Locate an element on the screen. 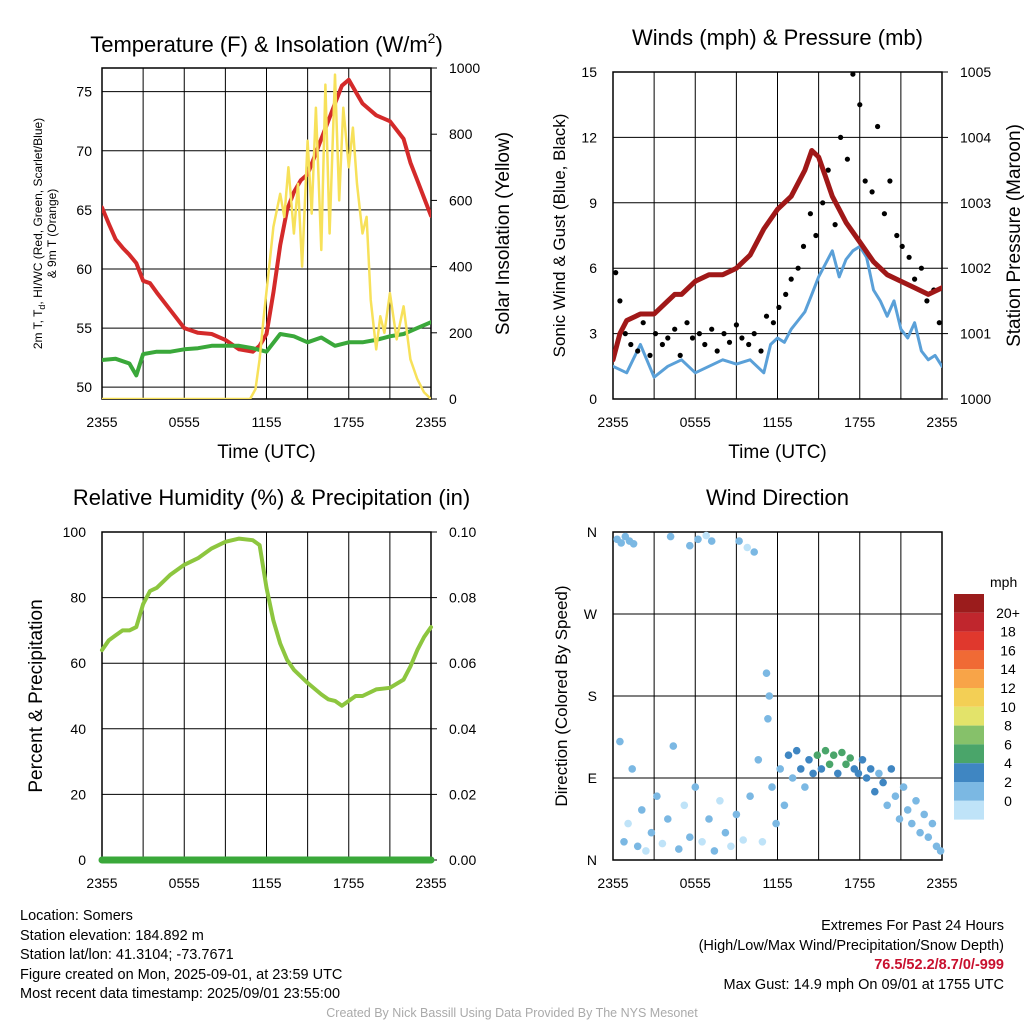 This screenshot has width=1024, height=1024. series-group is located at coordinates (266, 700).